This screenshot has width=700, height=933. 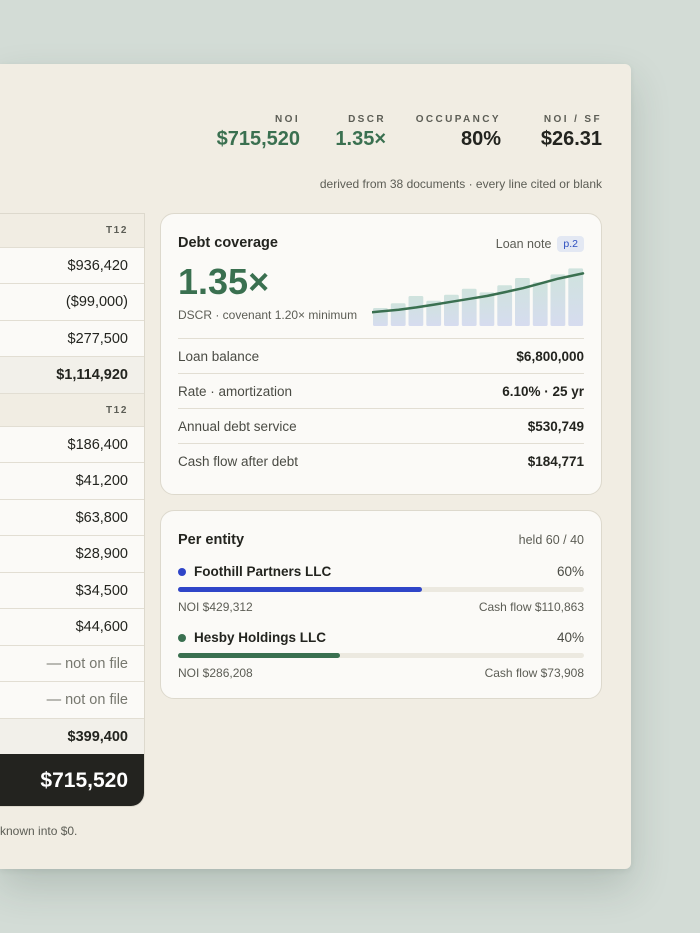 I want to click on noi-total: $715,520, so click(x=72, y=780).